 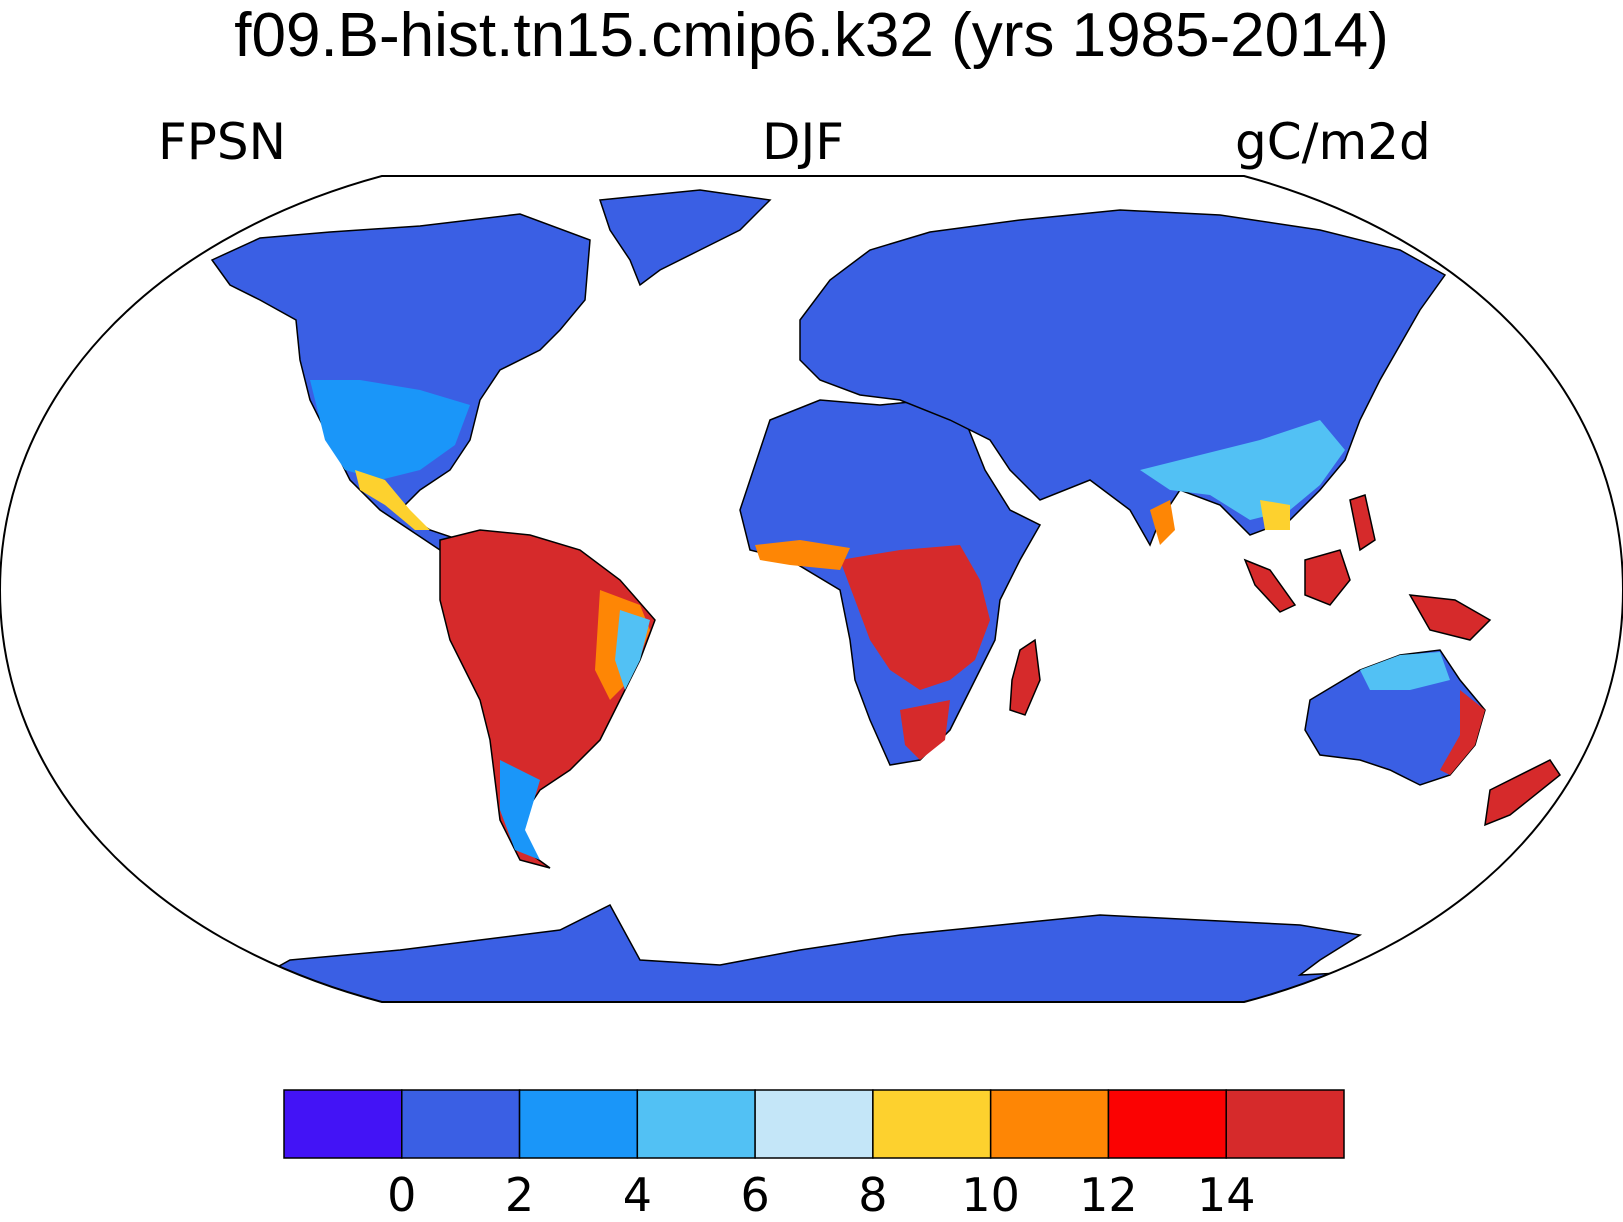 I want to click on variable-label: FPSN, so click(x=222, y=142).